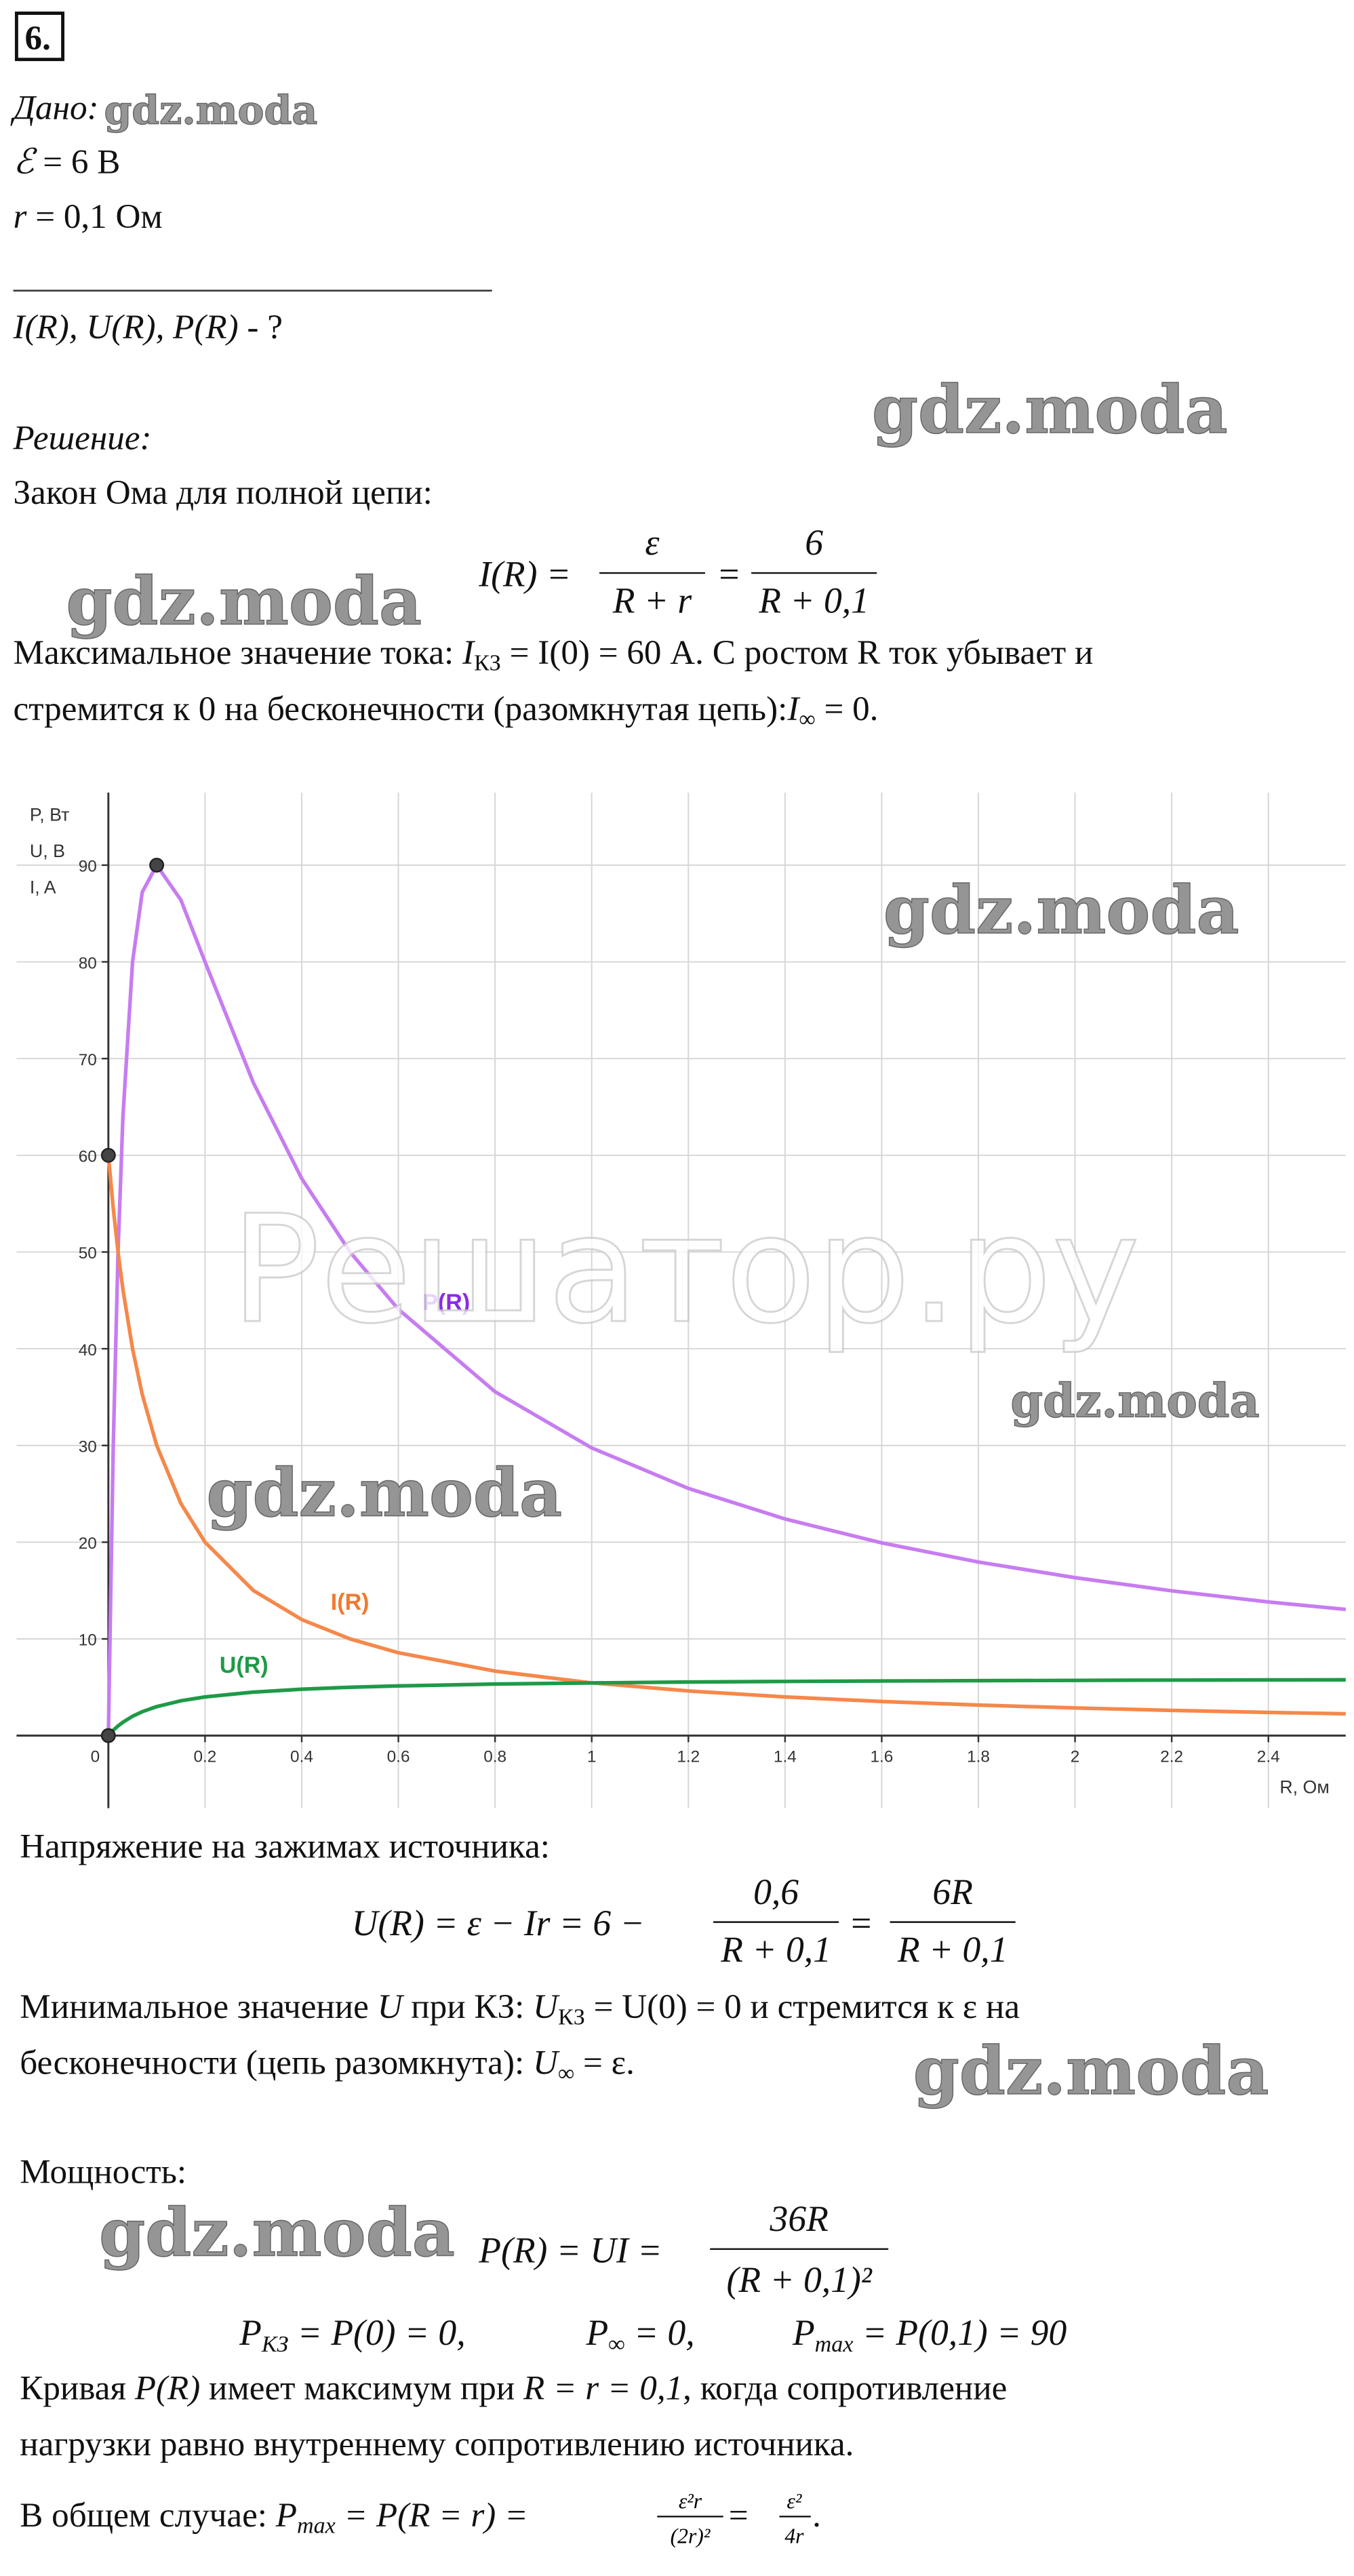  What do you see at coordinates (94, 216) in the screenshot?
I see `text: = 0,1 Ом` at bounding box center [94, 216].